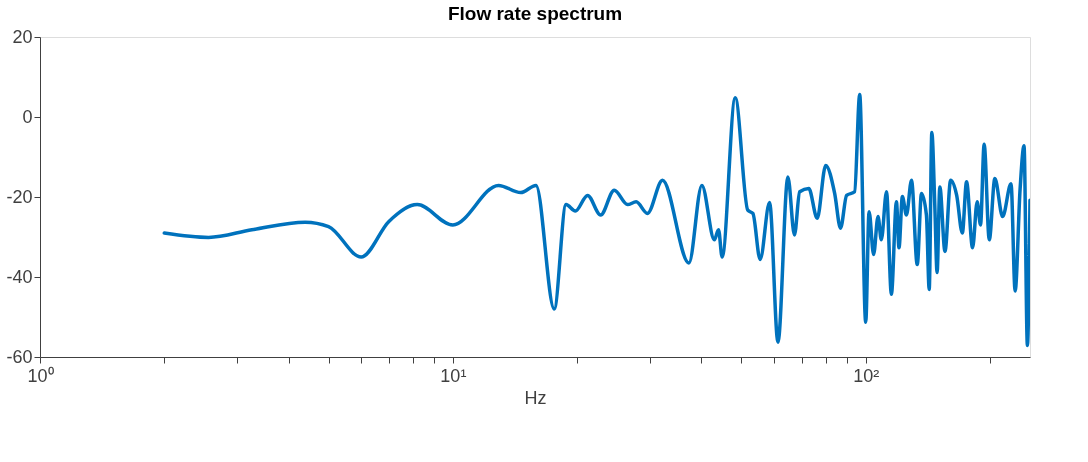 The height and width of the screenshot is (462, 1088). What do you see at coordinates (453, 375) in the screenshot?
I see `x-tick-label: 10¹` at bounding box center [453, 375].